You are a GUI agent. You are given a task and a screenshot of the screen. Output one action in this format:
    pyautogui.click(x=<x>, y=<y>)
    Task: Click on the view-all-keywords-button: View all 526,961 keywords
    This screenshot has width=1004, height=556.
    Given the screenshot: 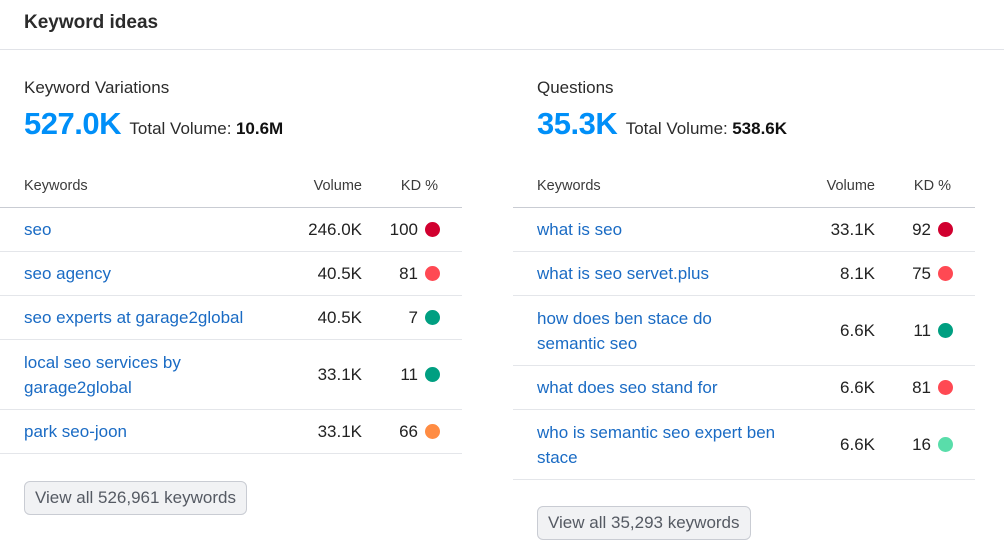 What is the action you would take?
    pyautogui.click(x=135, y=498)
    